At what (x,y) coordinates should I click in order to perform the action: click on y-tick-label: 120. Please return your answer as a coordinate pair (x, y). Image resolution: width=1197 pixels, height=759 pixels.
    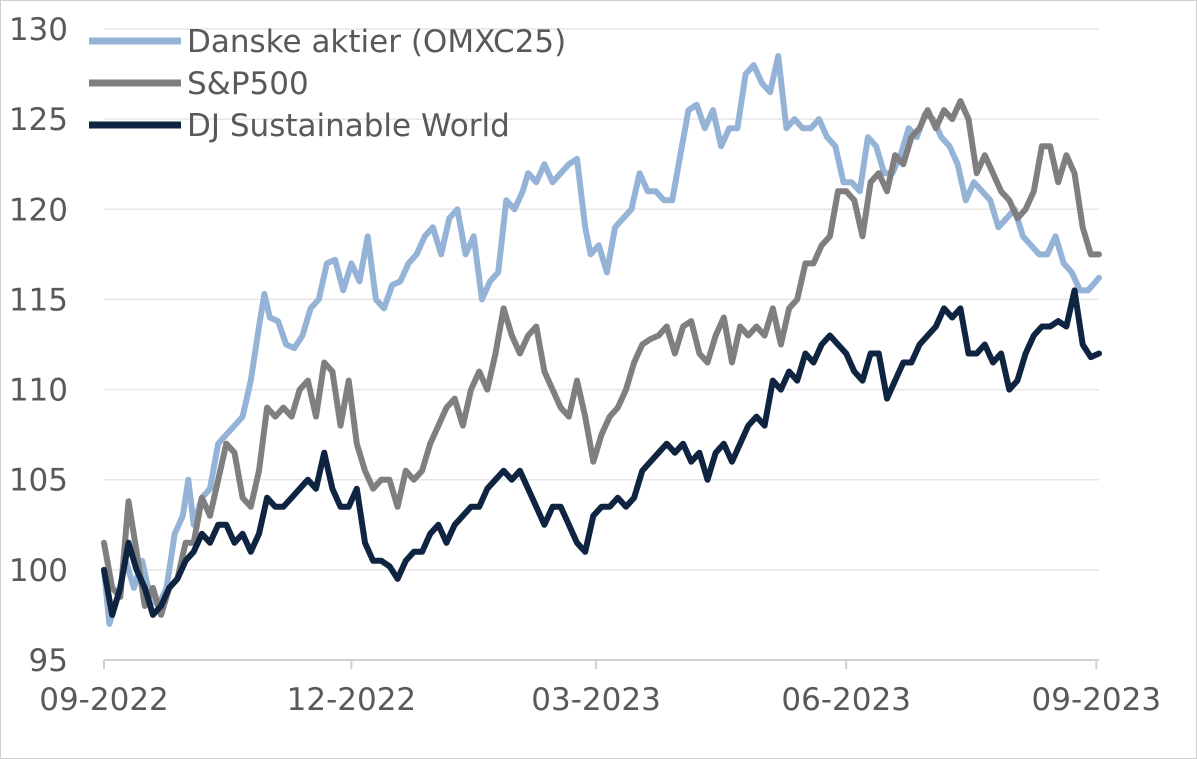
    Looking at the image, I should click on (38, 210).